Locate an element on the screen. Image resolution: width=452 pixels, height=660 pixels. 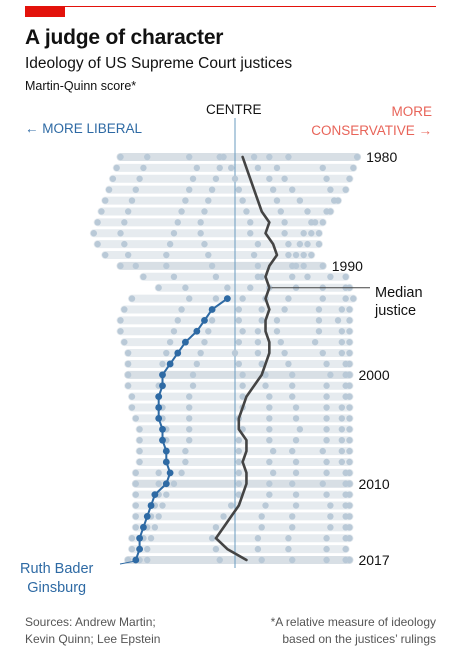
row-band-2009 is located at coordinates (242, 472).